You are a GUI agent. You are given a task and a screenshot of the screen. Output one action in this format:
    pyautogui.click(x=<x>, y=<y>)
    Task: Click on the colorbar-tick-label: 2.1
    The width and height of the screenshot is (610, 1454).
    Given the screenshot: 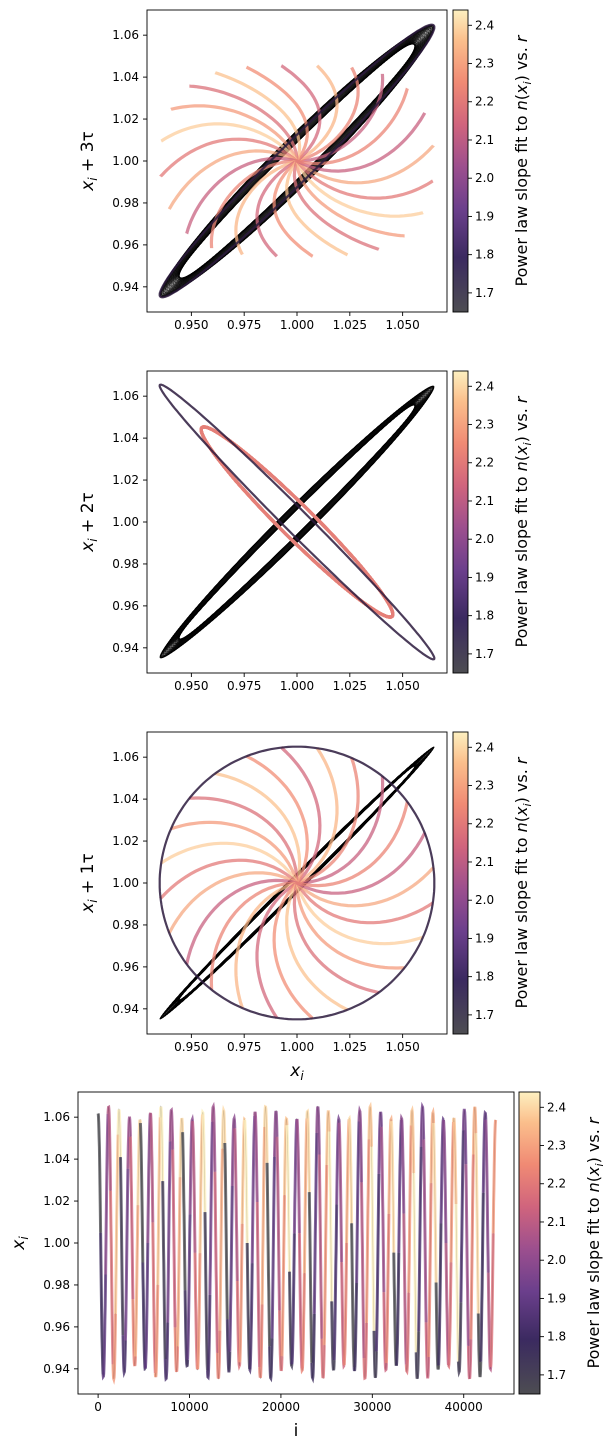 What is the action you would take?
    pyautogui.click(x=484, y=862)
    